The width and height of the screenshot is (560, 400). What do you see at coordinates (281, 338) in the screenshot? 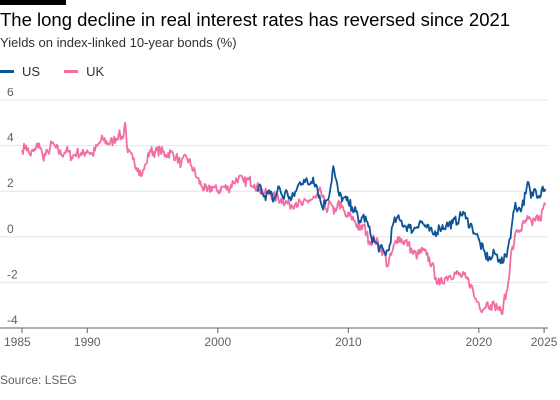
I see `x-axis: 1985 1990 2000 2010 2020 2025` at bounding box center [281, 338].